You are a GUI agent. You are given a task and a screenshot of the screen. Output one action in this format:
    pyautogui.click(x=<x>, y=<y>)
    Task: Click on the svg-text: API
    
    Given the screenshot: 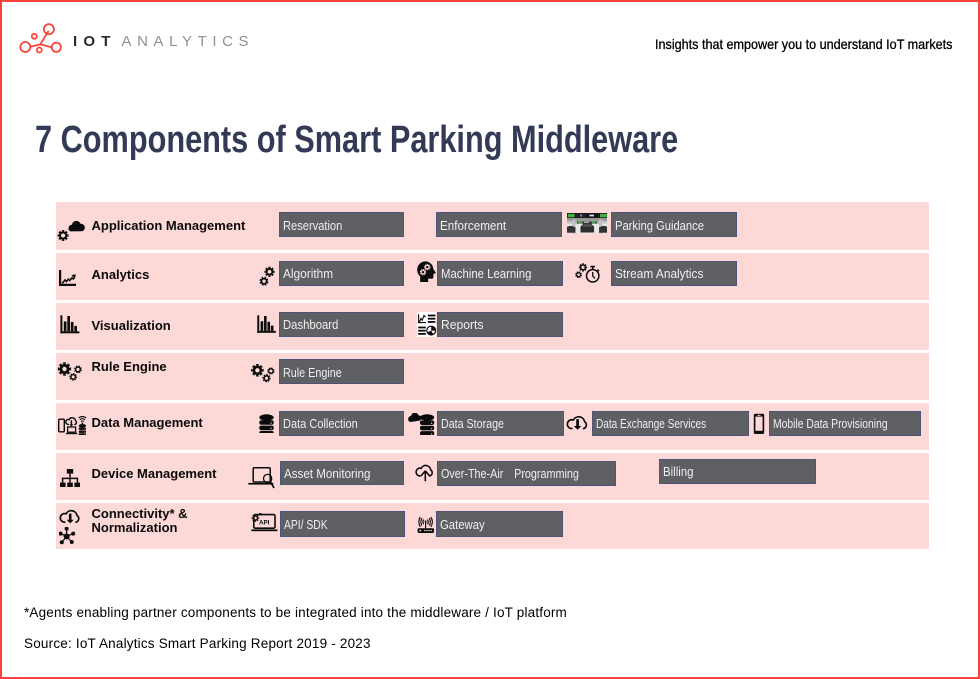 What is the action you would take?
    pyautogui.click(x=264, y=522)
    